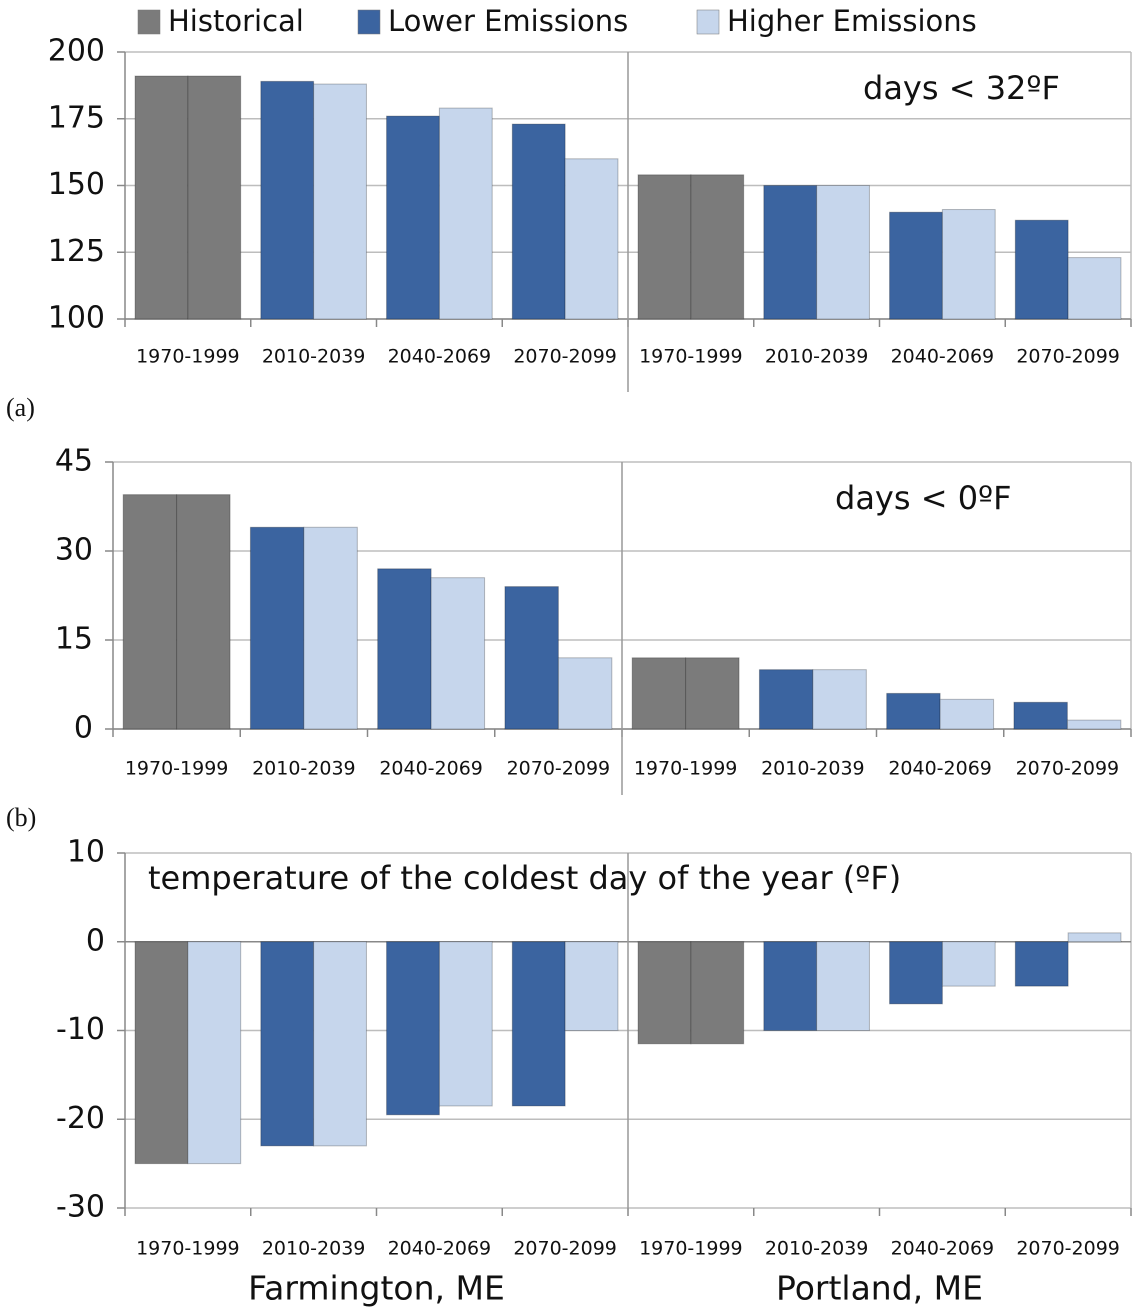  What do you see at coordinates (76, 251) in the screenshot?
I see `y-tick-label: 125` at bounding box center [76, 251].